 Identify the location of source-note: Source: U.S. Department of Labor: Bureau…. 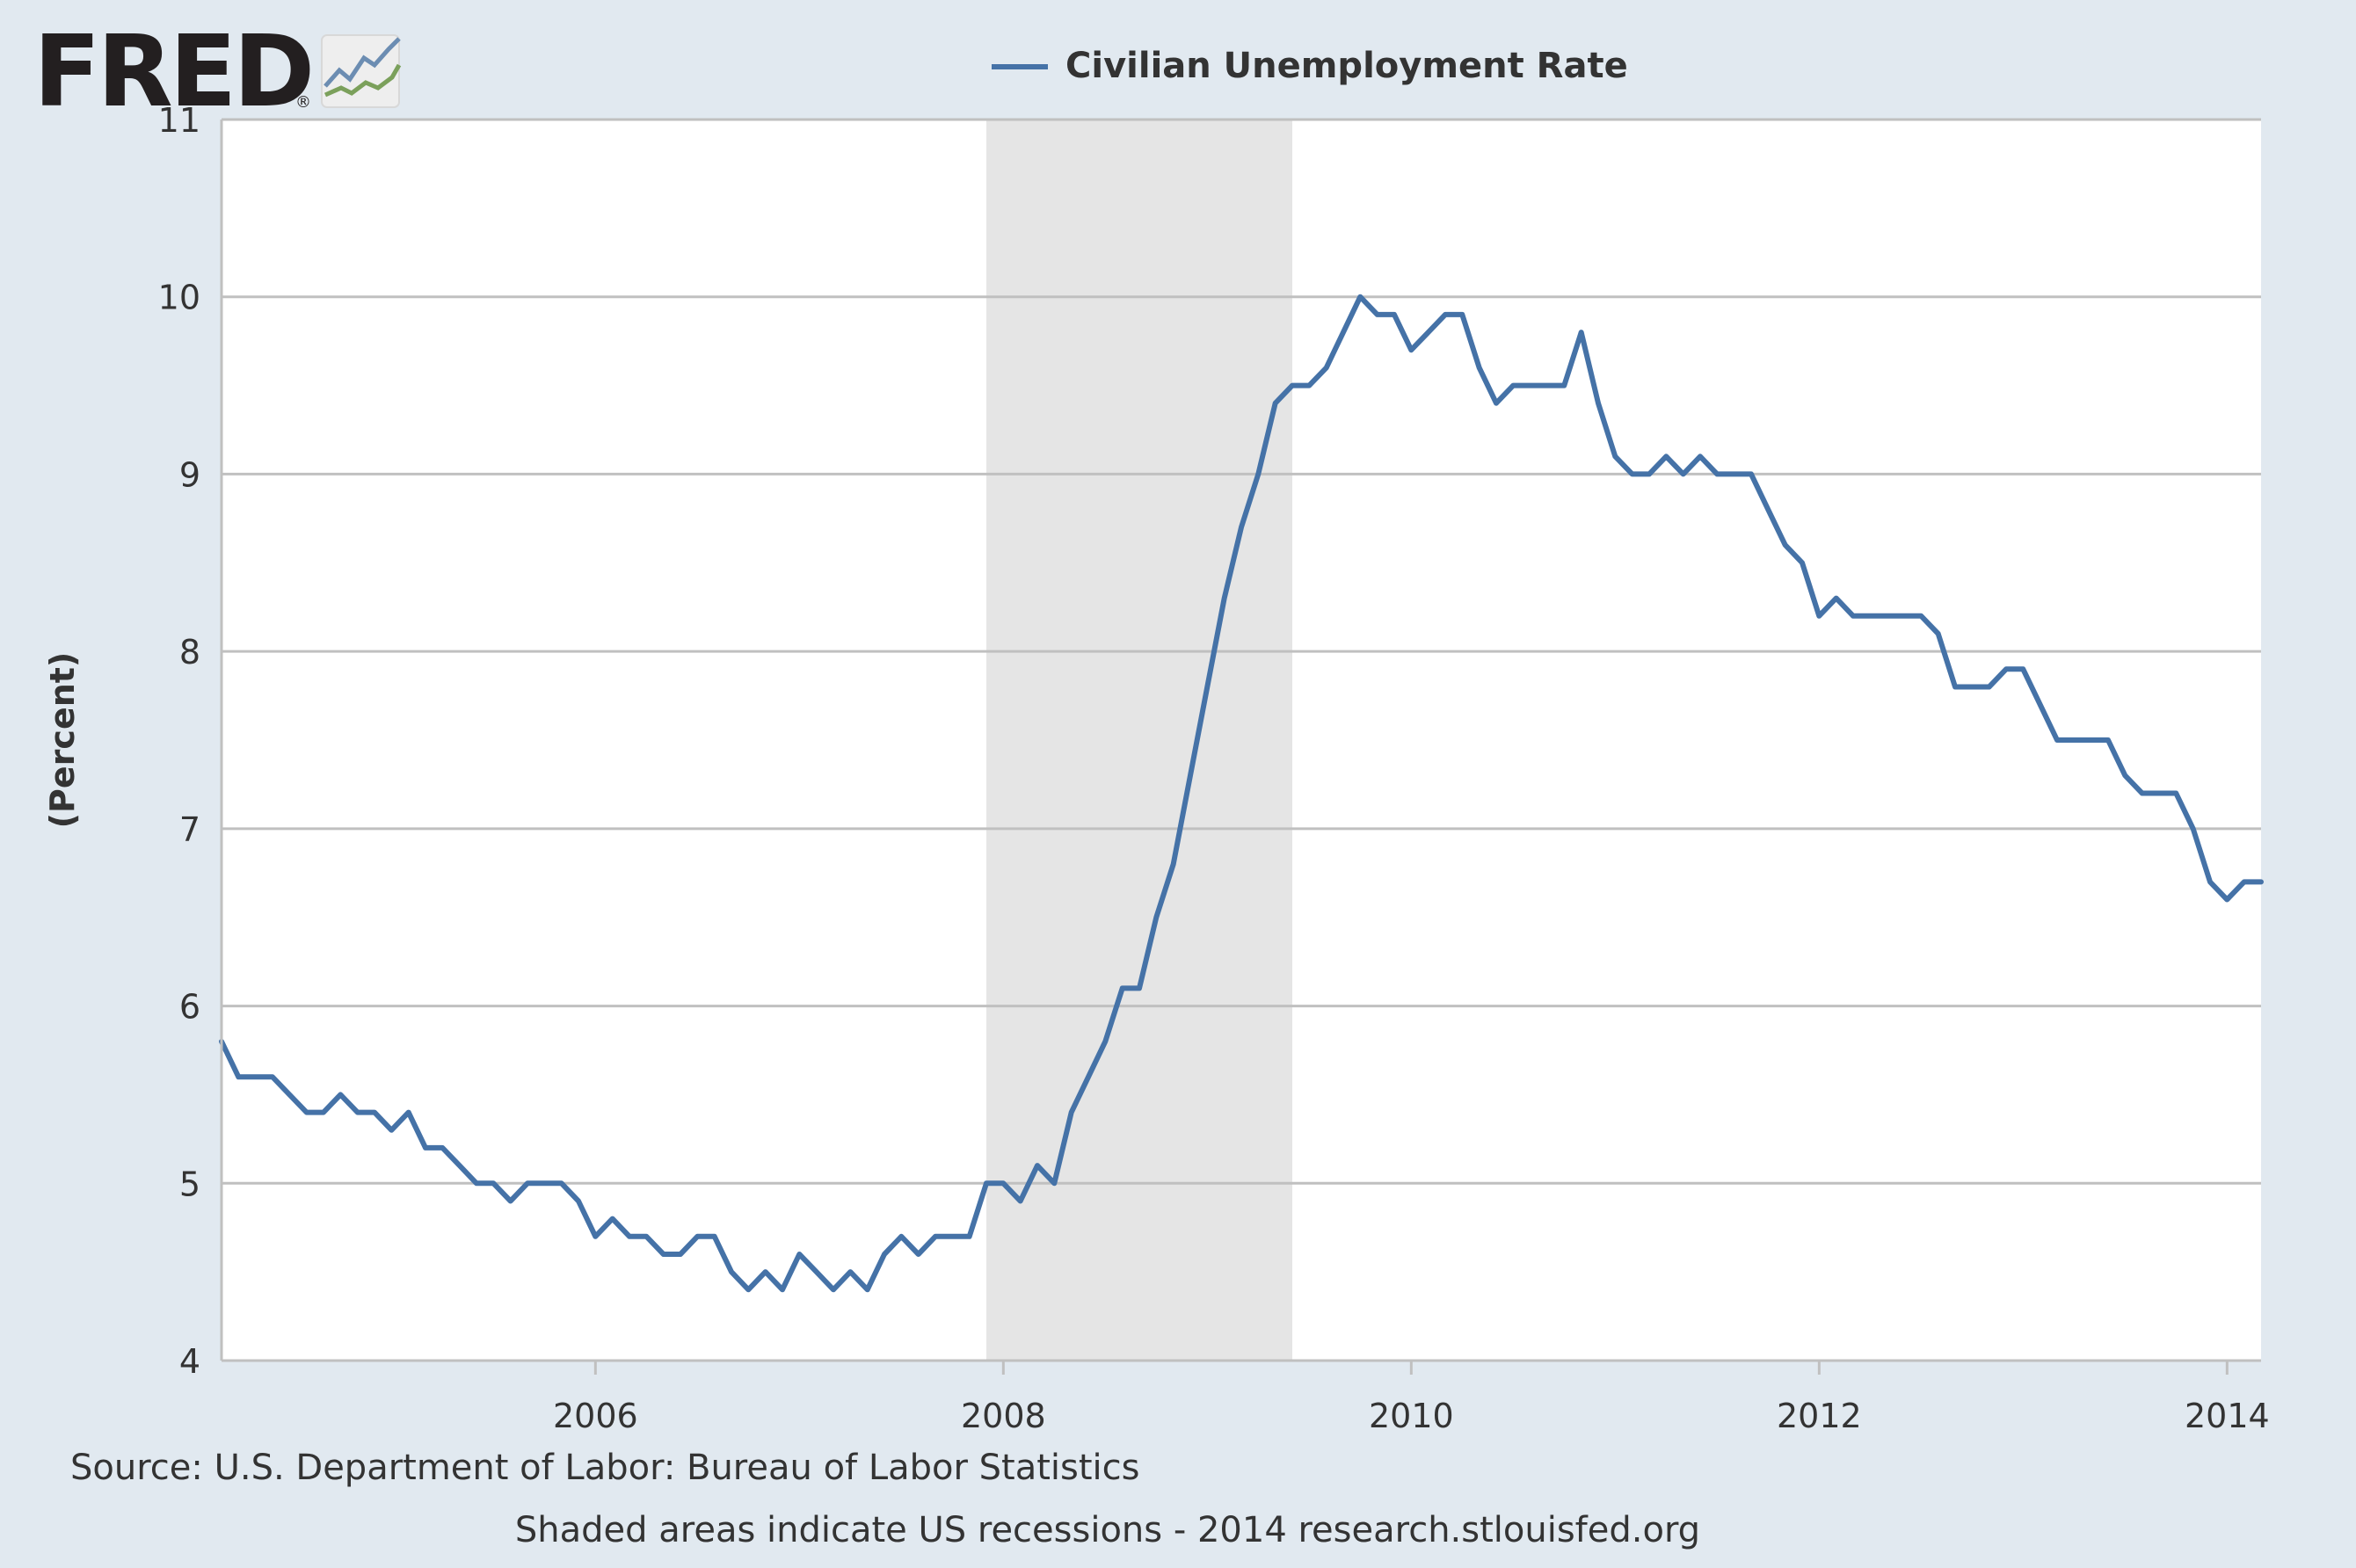
(605, 1468).